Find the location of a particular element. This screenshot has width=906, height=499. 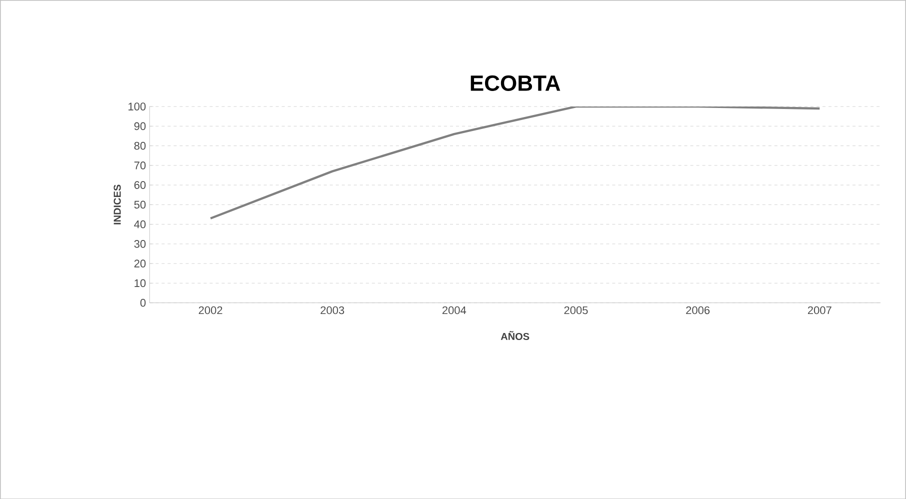

chart-title: ECOBTA is located at coordinates (515, 83).